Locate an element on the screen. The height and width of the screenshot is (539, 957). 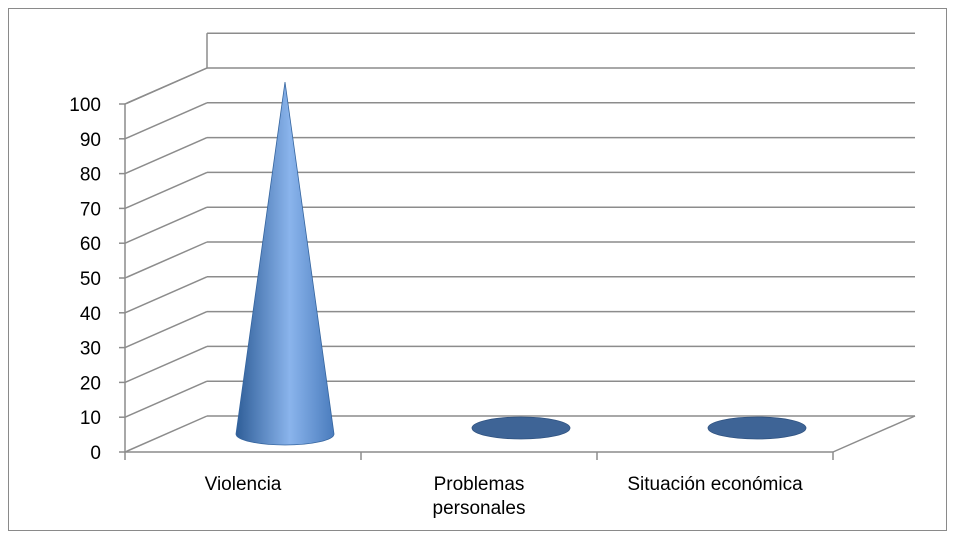
y-tick-label: 100 is located at coordinates (85, 105).